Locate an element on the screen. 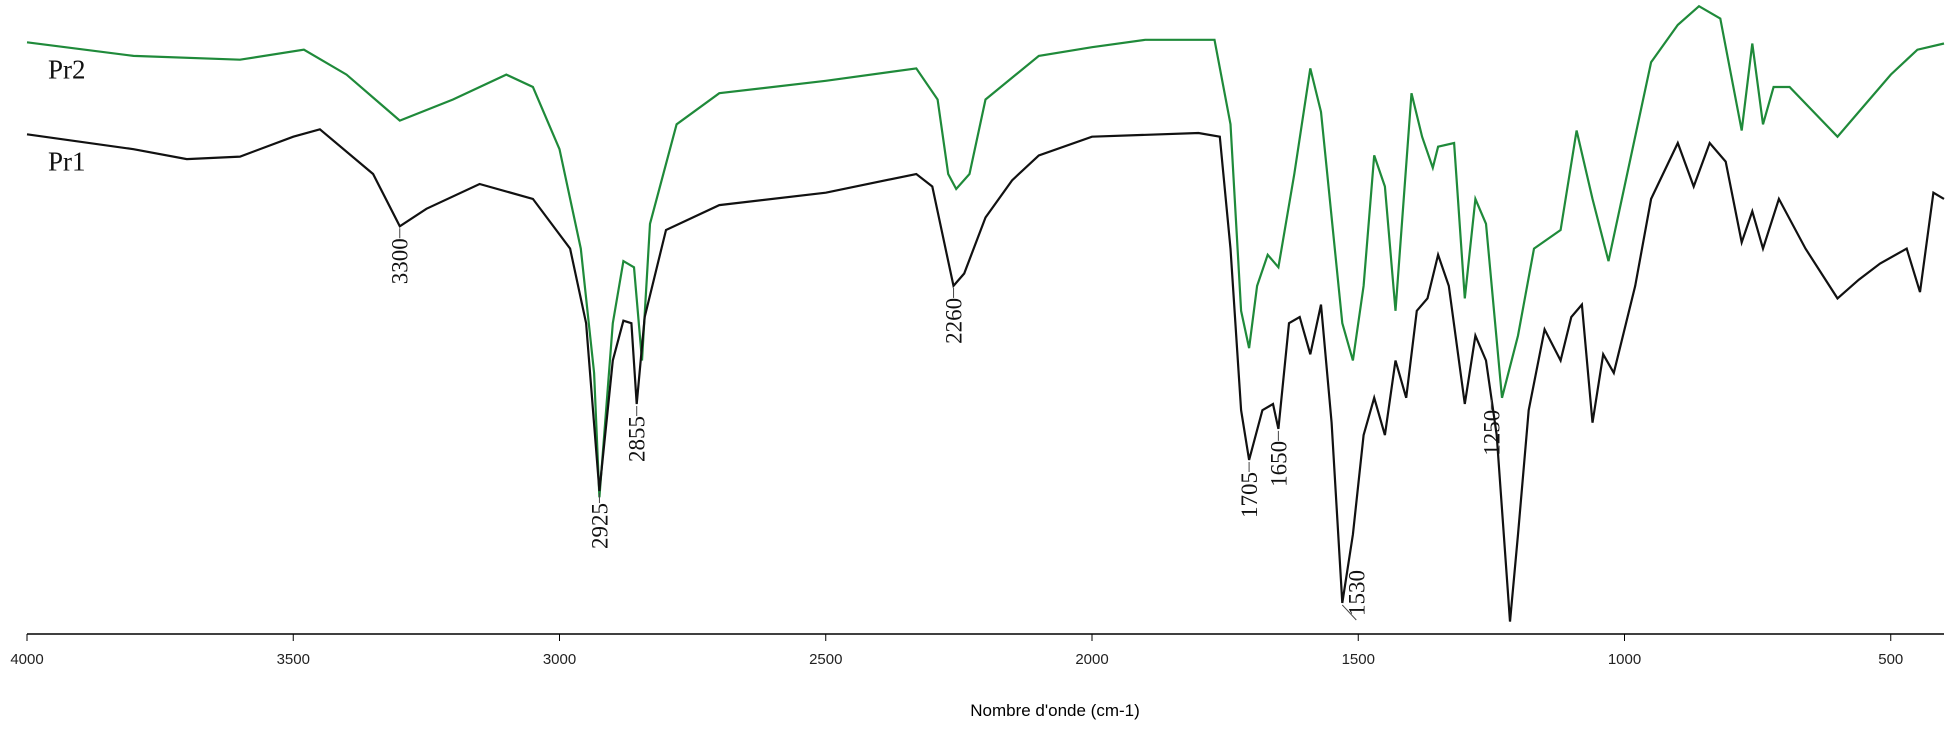 The height and width of the screenshot is (732, 1950). peak-label: 1650 is located at coordinates (1278, 464).